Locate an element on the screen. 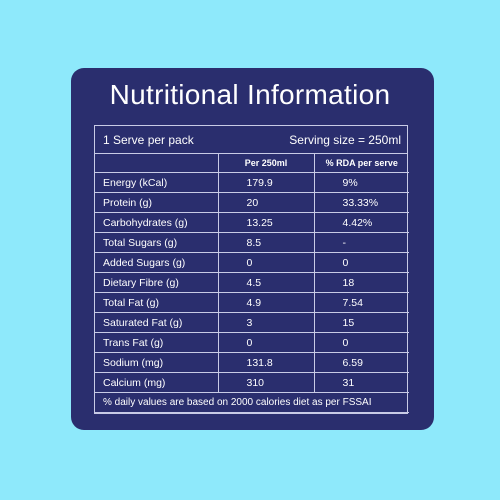  nutrient-name: Added Sugars (g) is located at coordinates (157, 262).